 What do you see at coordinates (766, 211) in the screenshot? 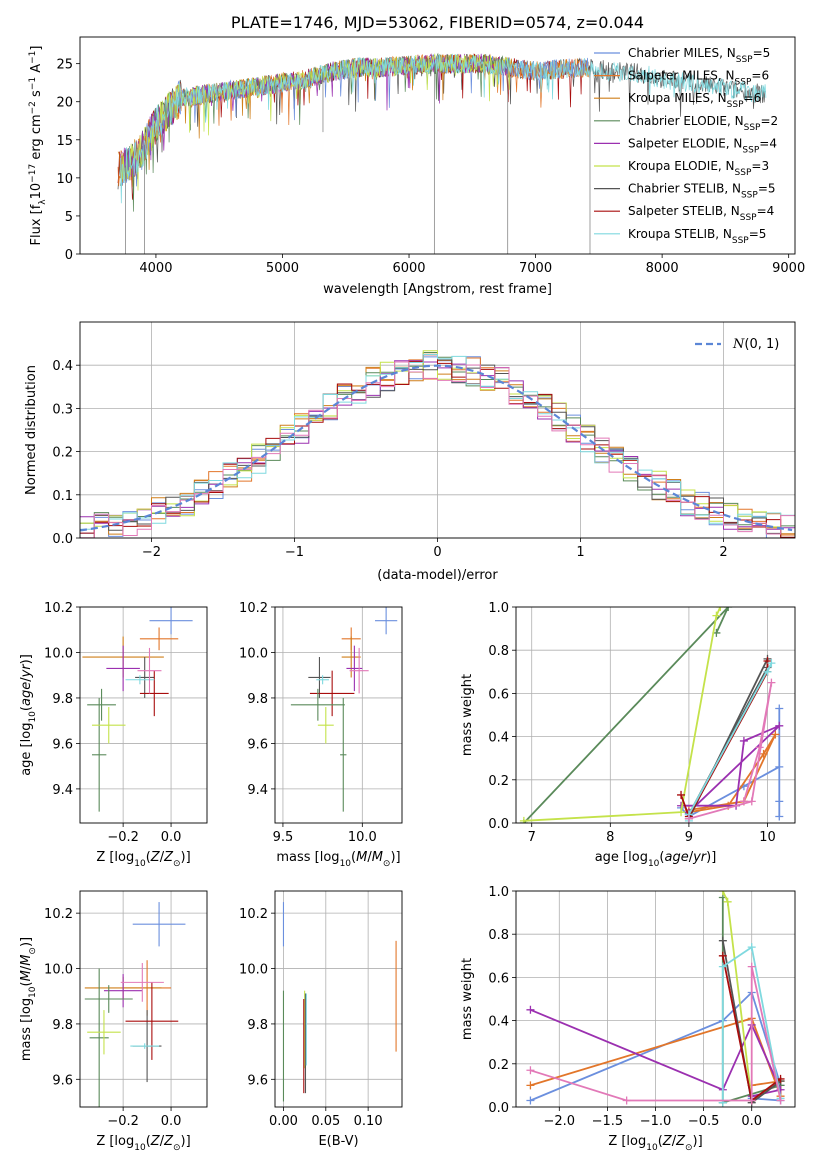
I see `legend-suffix: =4` at bounding box center [766, 211].